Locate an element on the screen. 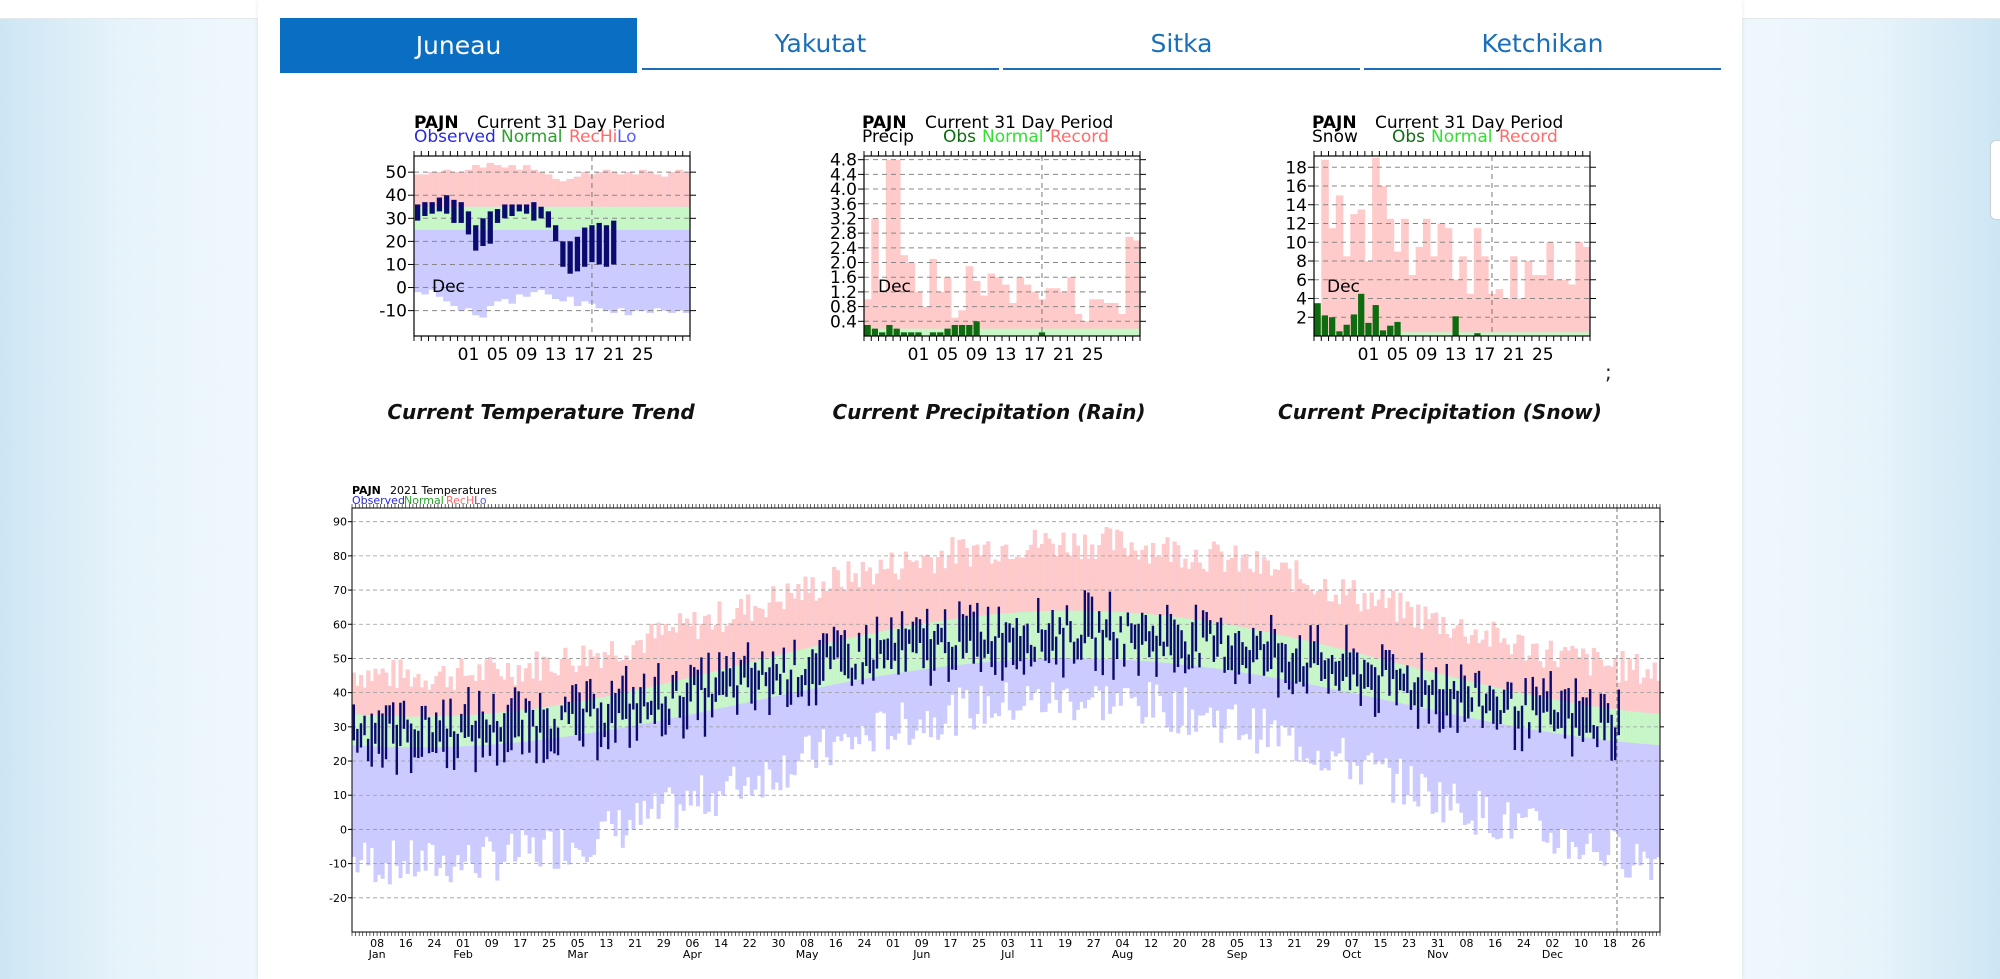  legend-normal: Normal is located at coordinates (1462, 137).